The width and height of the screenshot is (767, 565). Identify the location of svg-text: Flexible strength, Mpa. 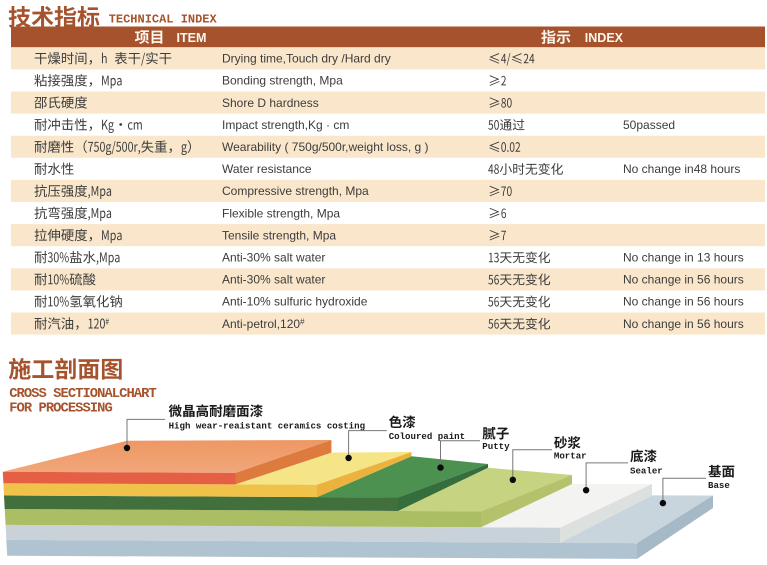
(281, 213).